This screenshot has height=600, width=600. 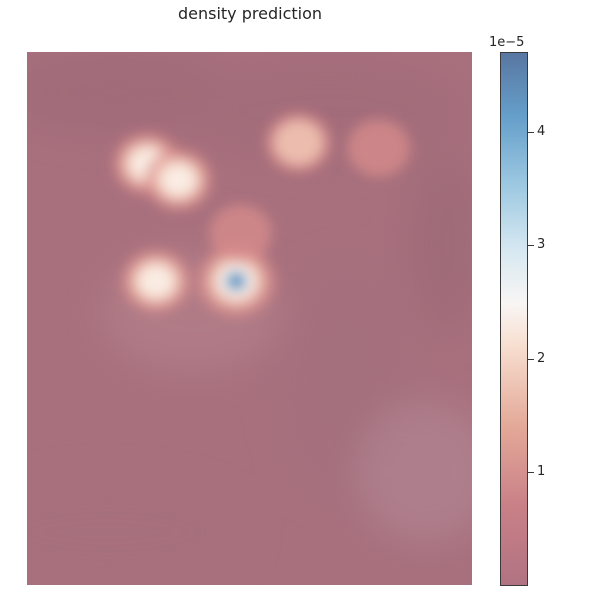 What do you see at coordinates (541, 358) in the screenshot?
I see `colorbar-tick-label-2: 2` at bounding box center [541, 358].